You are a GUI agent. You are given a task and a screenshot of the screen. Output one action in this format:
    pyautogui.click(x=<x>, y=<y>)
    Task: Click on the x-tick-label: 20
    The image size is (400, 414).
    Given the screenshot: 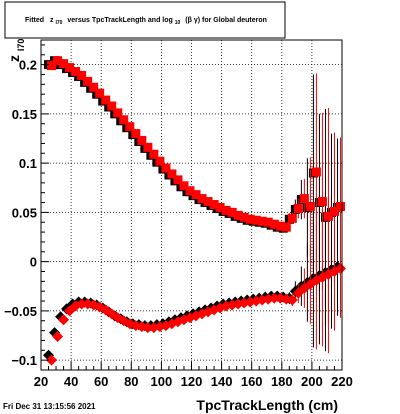 What is the action you would take?
    pyautogui.click(x=41, y=381)
    